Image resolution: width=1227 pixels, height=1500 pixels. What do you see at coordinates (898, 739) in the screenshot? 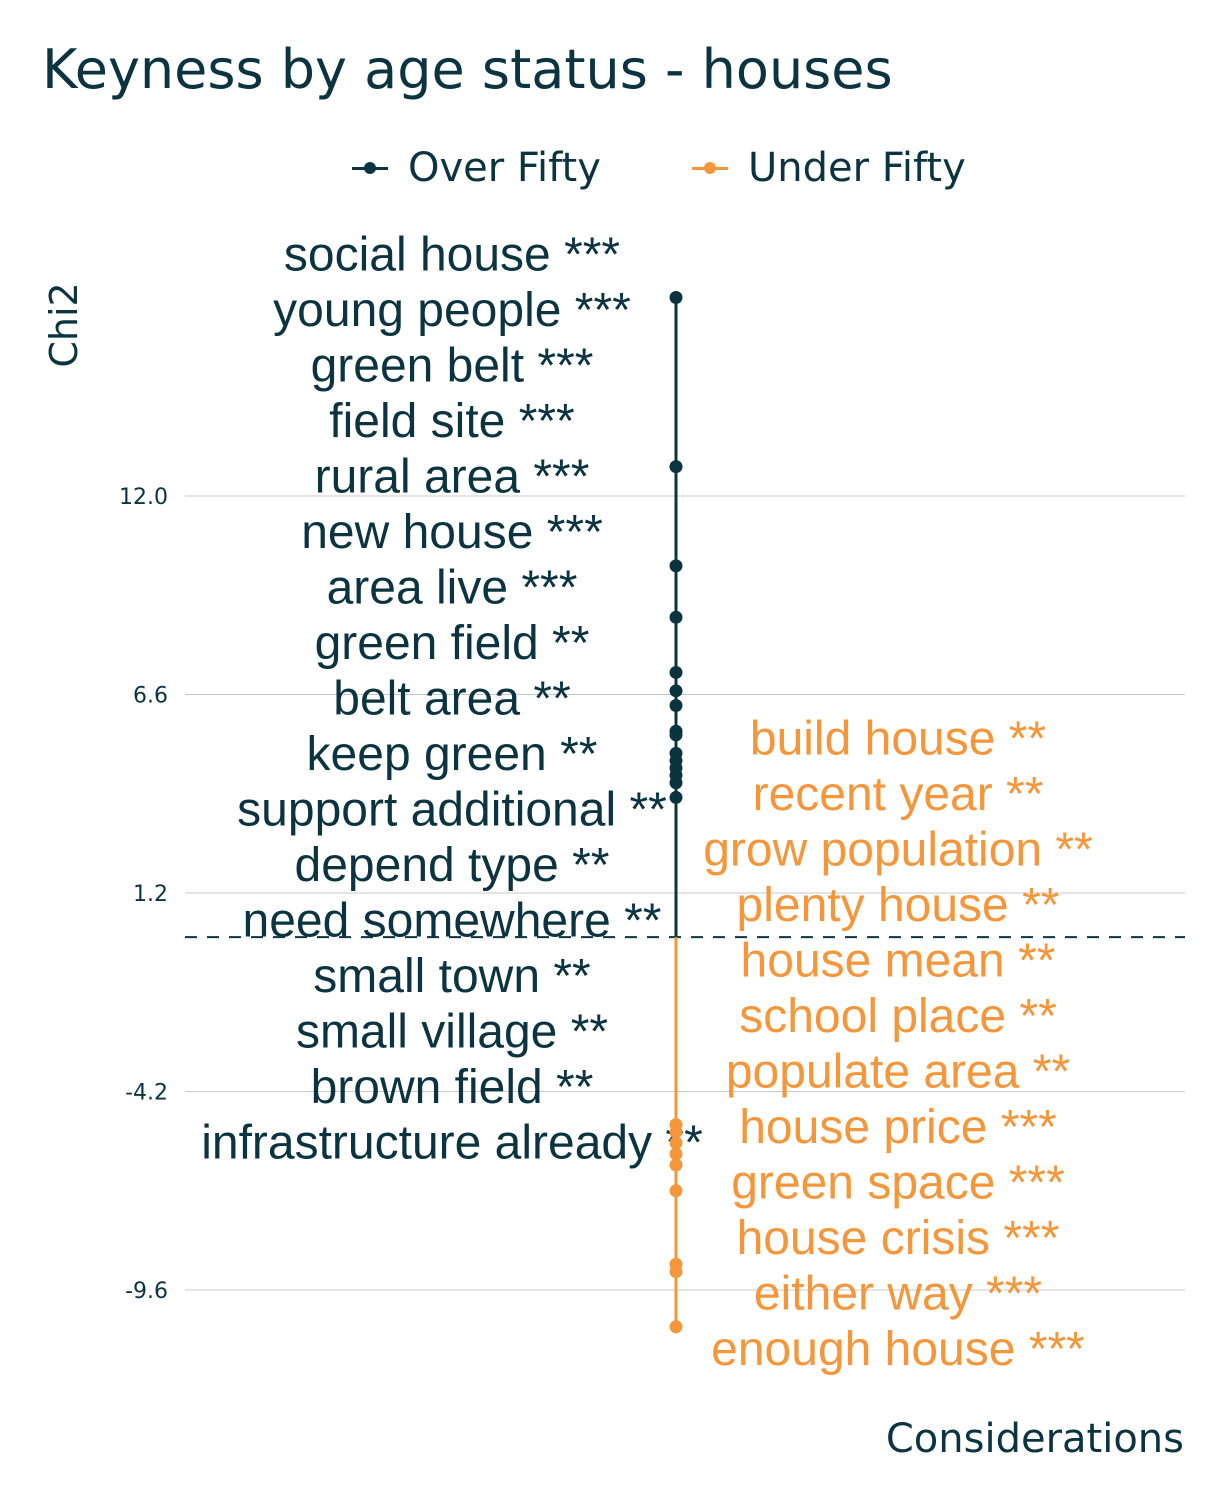
I see `term-label-under-fifty: build house **` at bounding box center [898, 739].